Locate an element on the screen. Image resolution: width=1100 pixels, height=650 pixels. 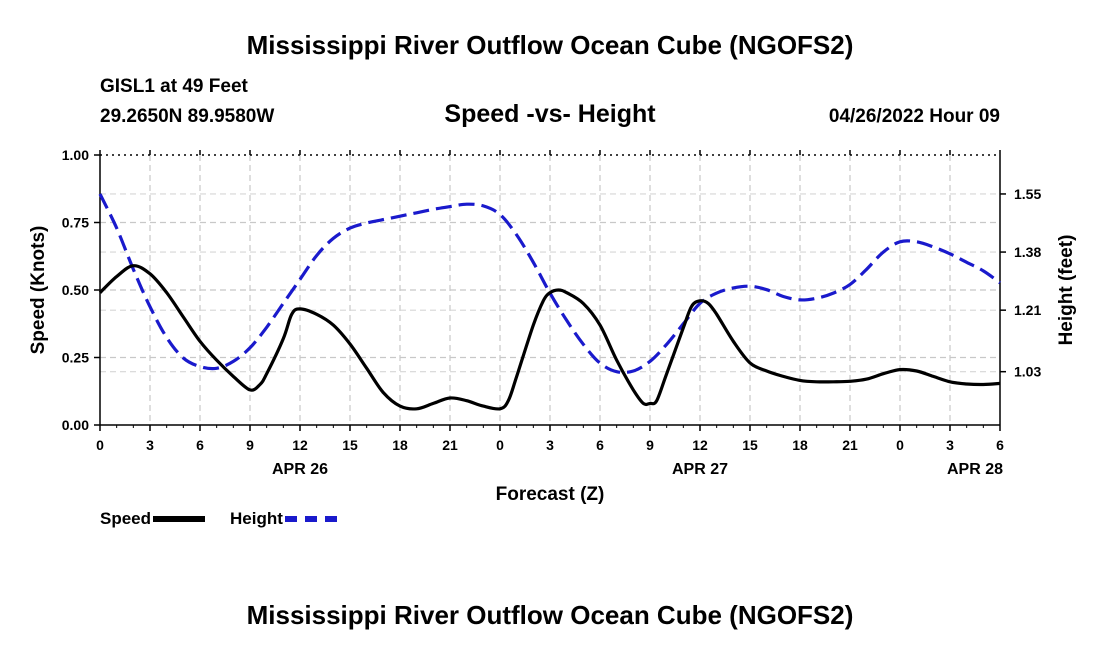
y-left-tick-label: 0.00 is located at coordinates (75, 425).